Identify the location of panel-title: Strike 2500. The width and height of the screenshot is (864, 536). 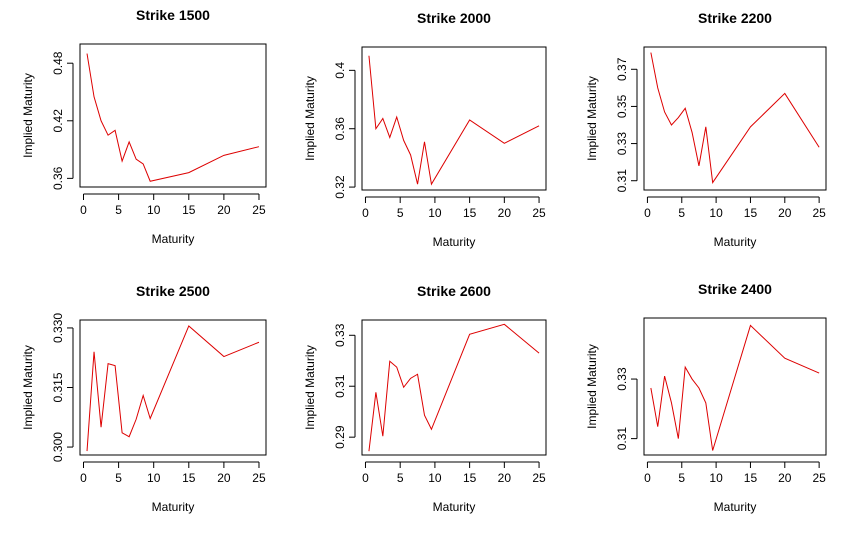
(173, 291).